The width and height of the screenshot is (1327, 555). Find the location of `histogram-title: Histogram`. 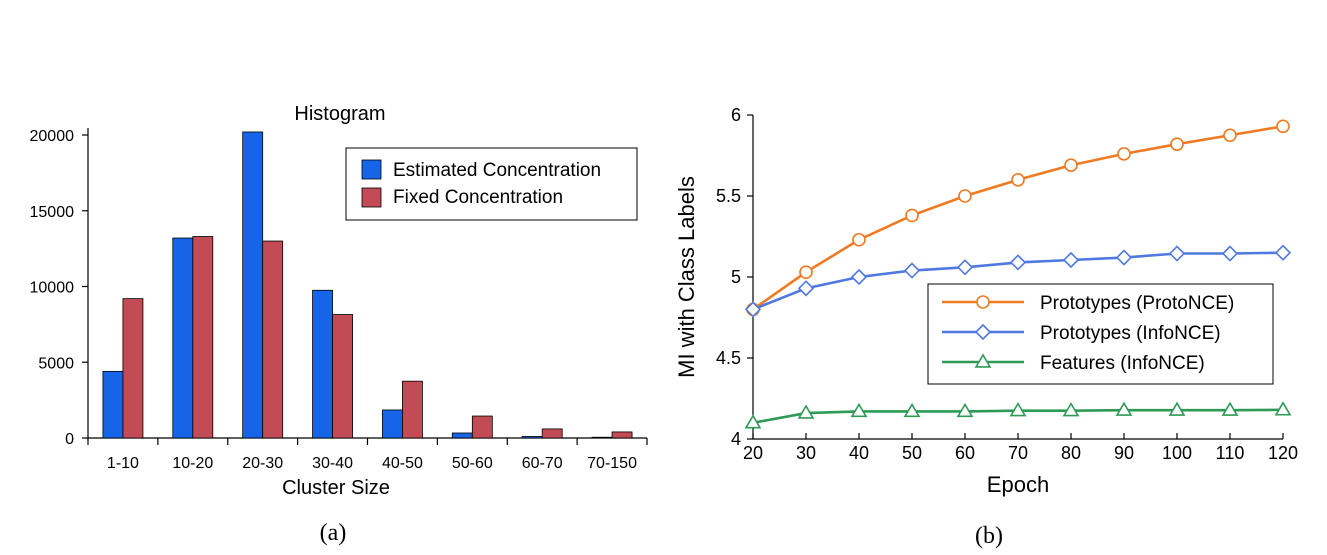

histogram-title: Histogram is located at coordinates (339, 114).